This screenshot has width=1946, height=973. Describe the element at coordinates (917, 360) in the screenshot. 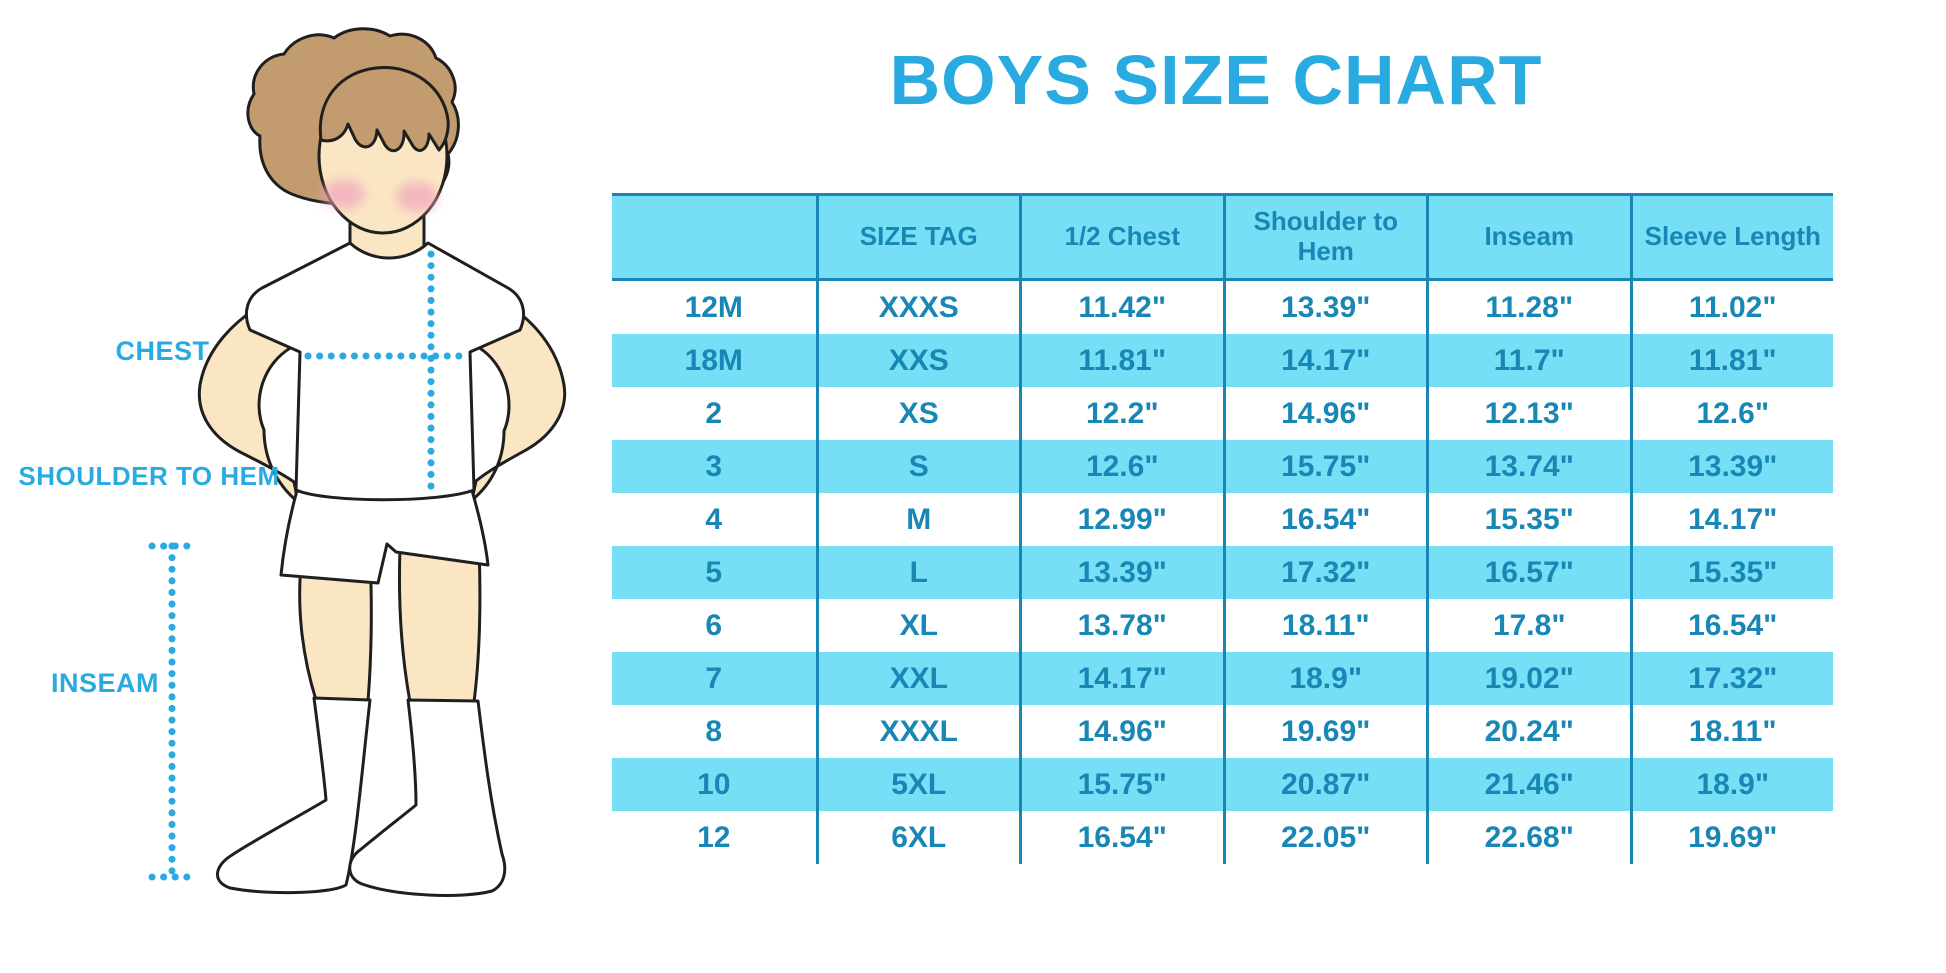

I see `cell-size-tag: XXS` at that location.